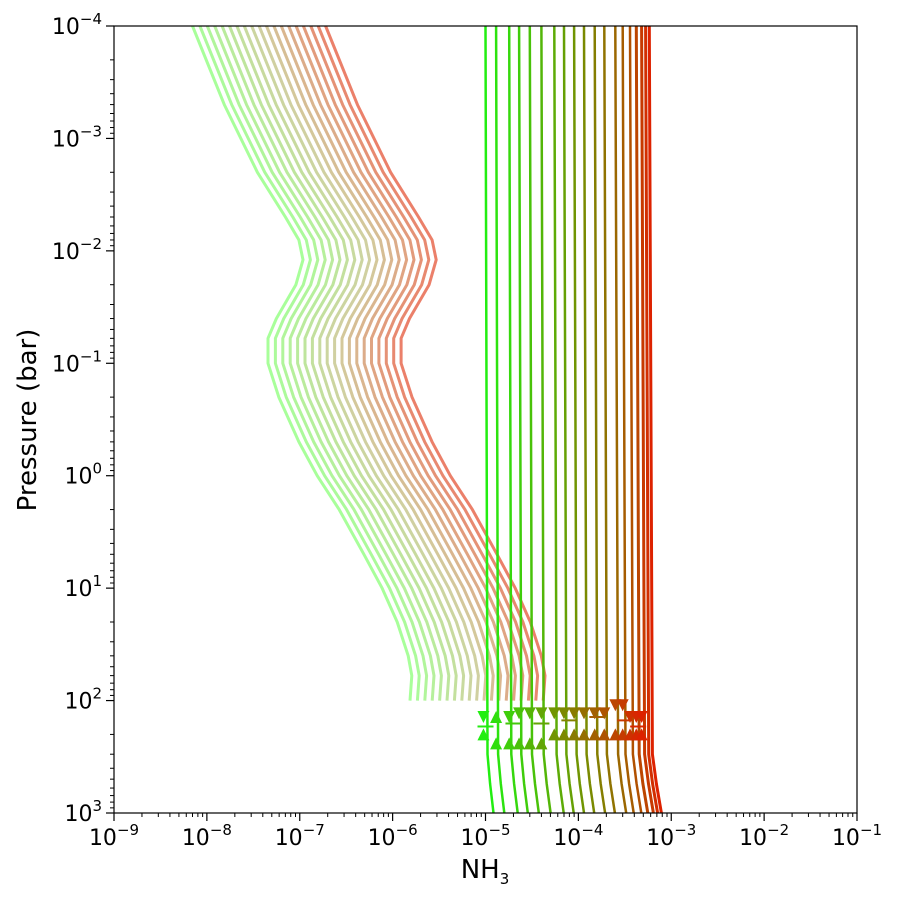 The image size is (900, 900). What do you see at coordinates (562, 724) in the screenshot?
I see `marker-layer` at bounding box center [562, 724].